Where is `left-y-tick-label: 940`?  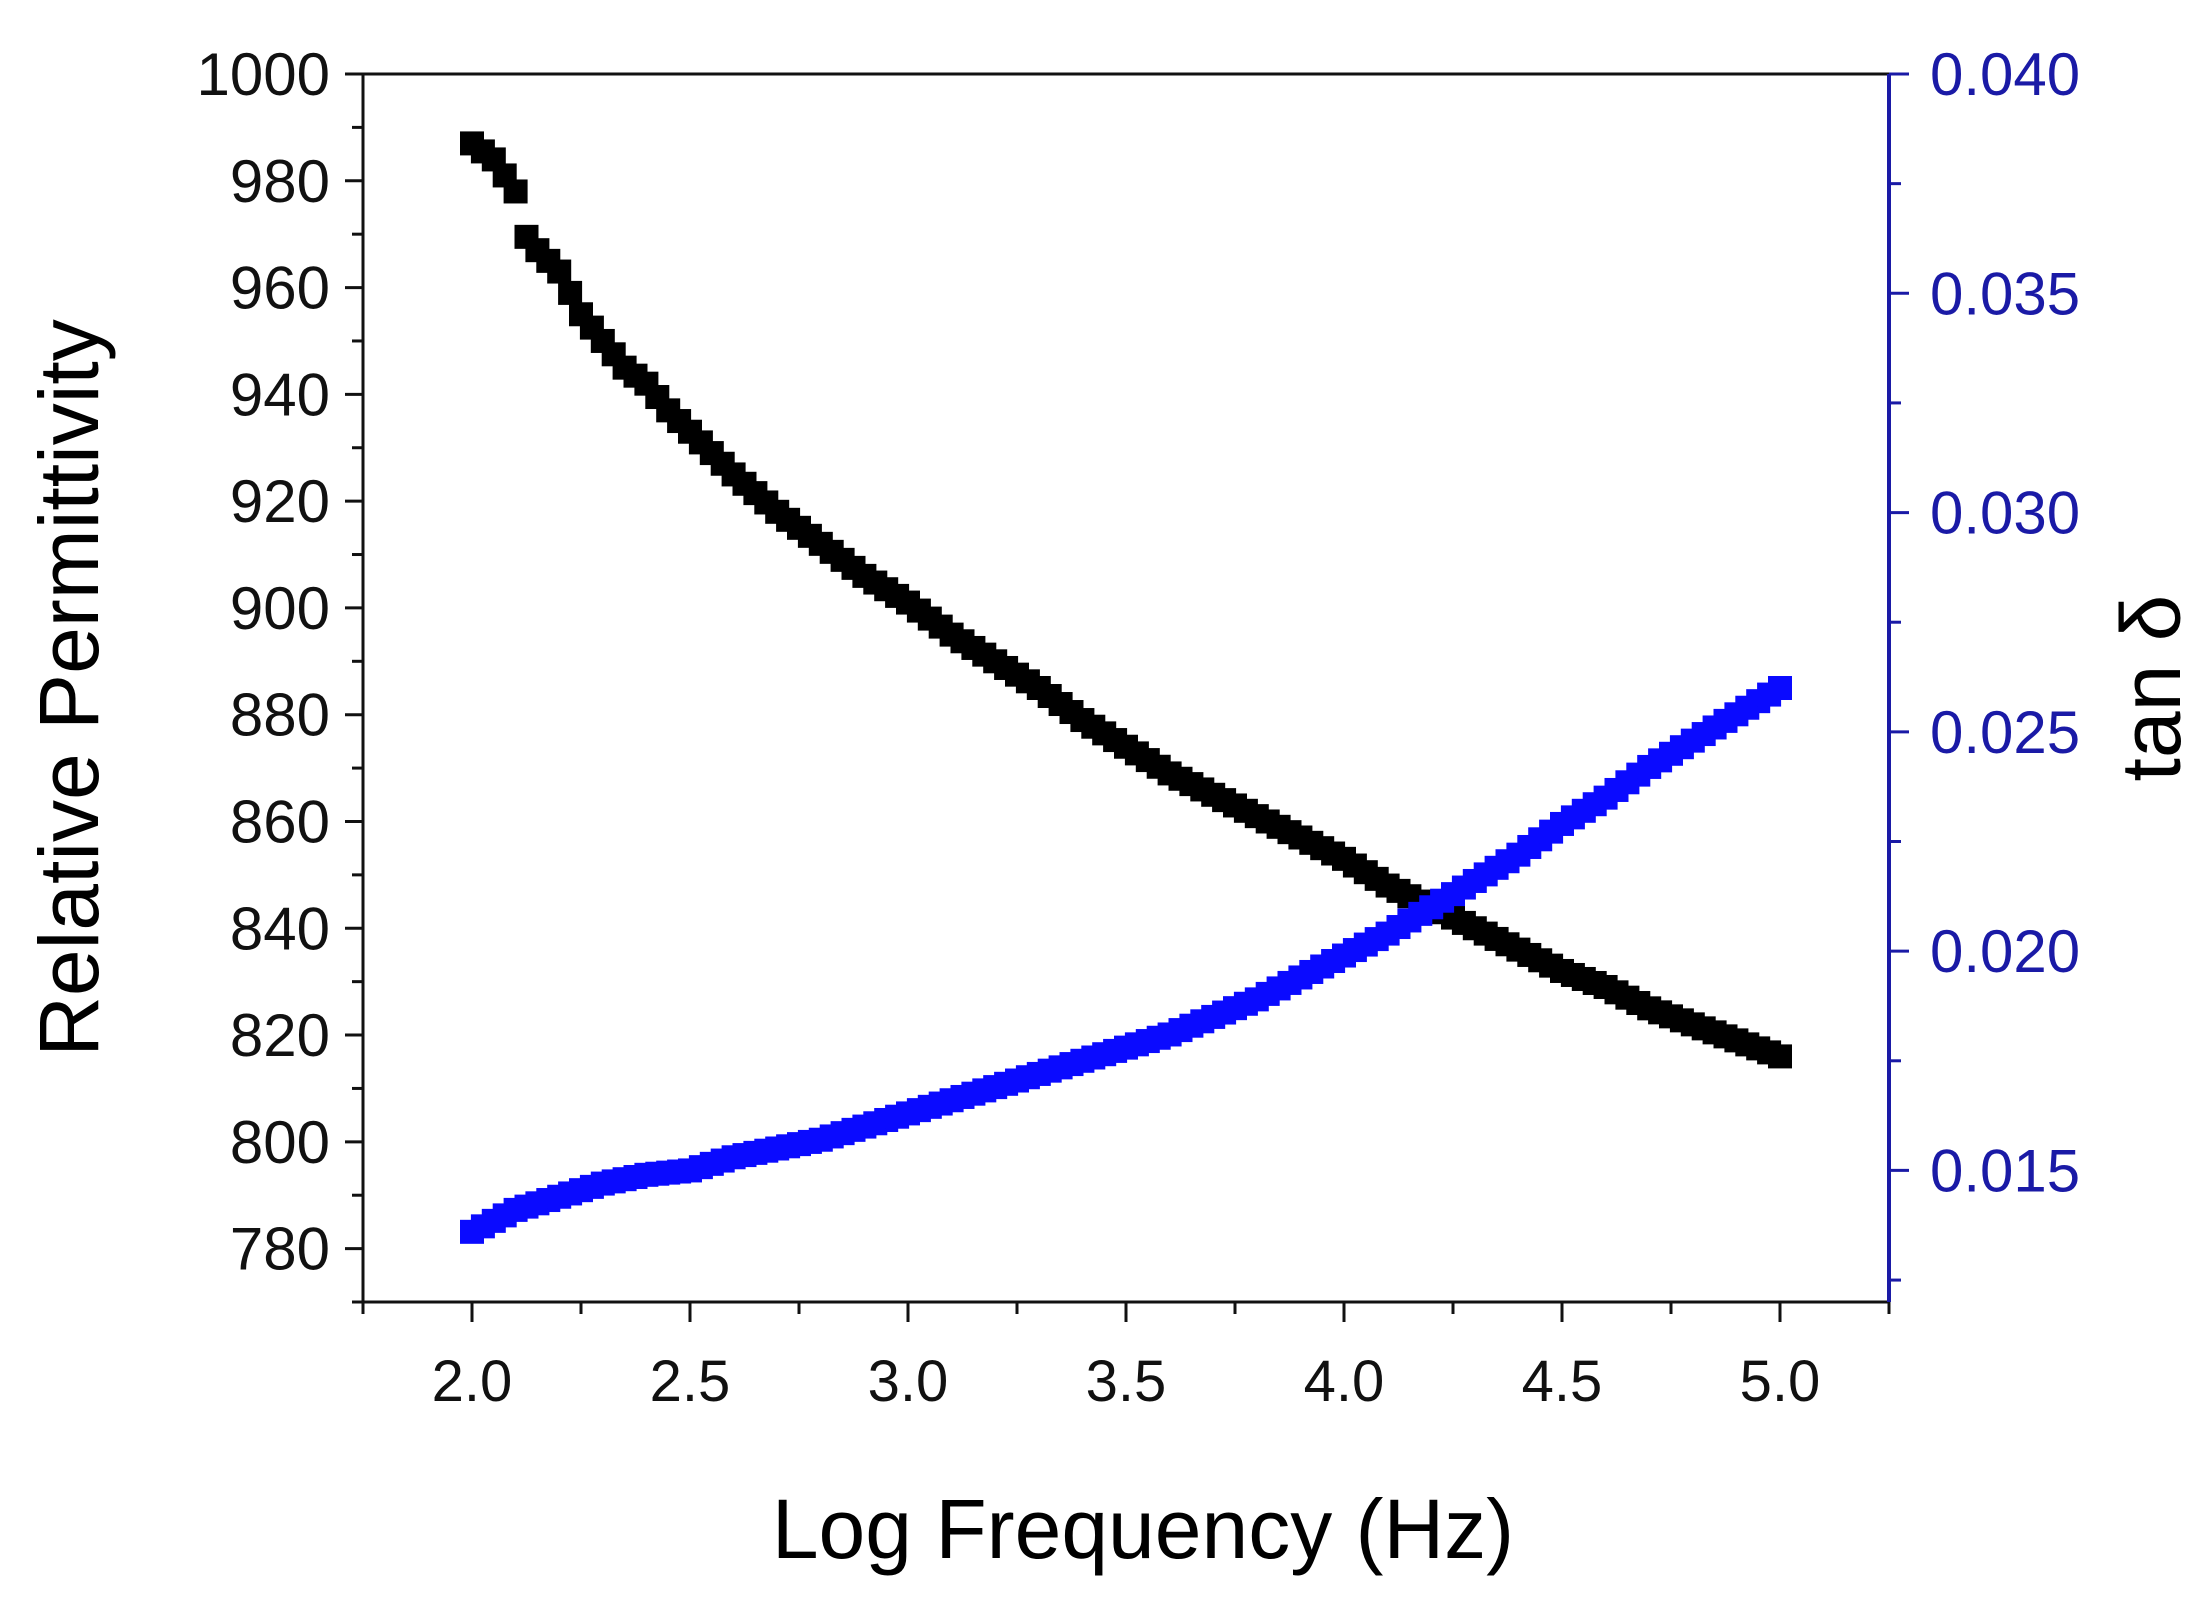 left-y-tick-label: 940 is located at coordinates (280, 394).